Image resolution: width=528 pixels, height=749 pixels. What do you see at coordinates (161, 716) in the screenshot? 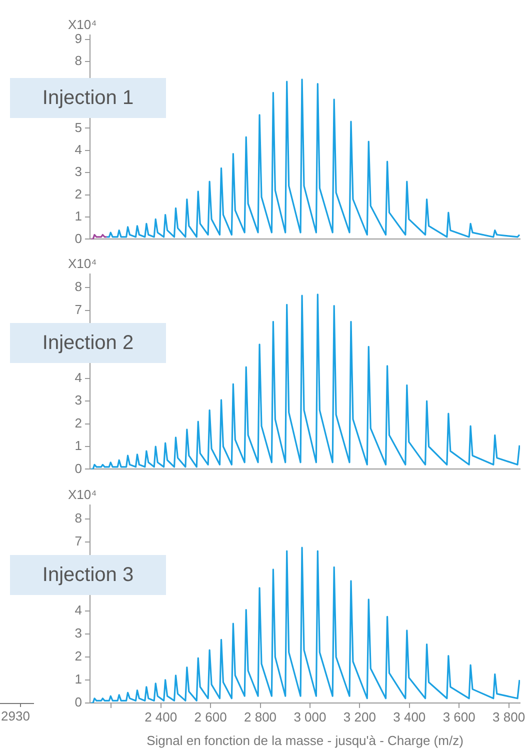
I see `x-tick-label: 2 400` at bounding box center [161, 716].